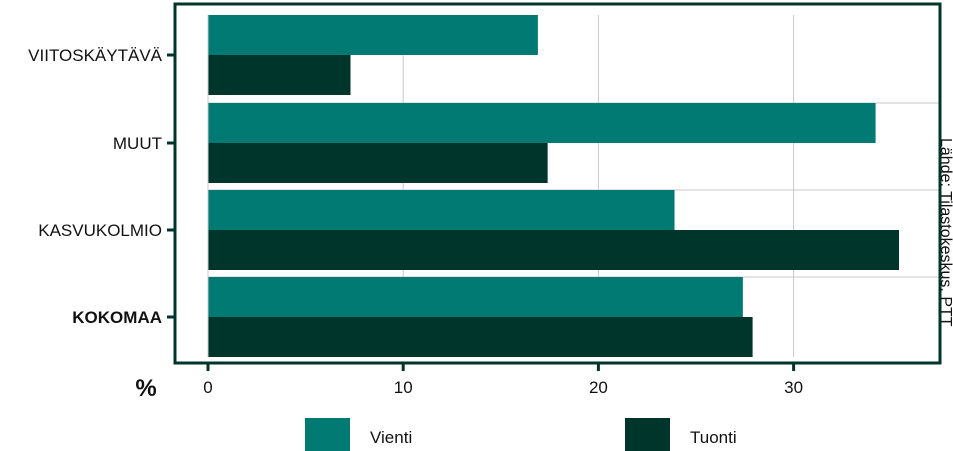  I want to click on x-tick-label-1: 10, so click(403, 387).